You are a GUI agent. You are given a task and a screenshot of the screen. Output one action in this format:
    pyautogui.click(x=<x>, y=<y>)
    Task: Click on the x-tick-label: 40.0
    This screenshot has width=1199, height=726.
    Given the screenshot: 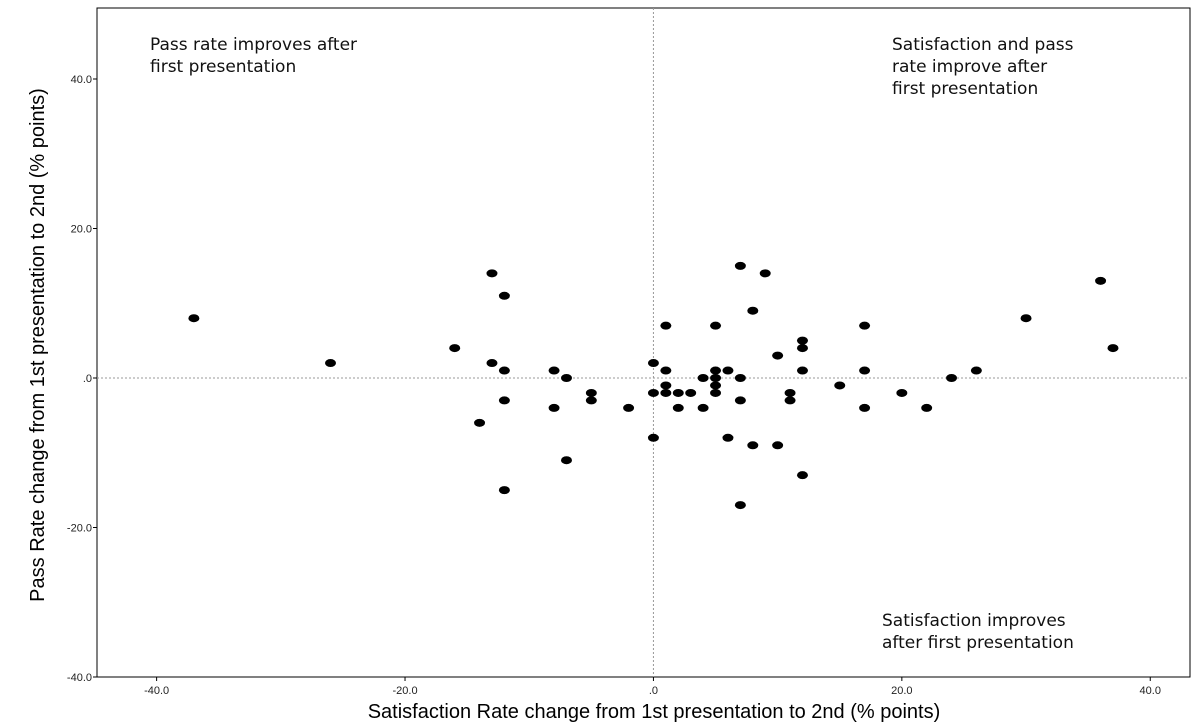 What is the action you would take?
    pyautogui.click(x=1150, y=691)
    